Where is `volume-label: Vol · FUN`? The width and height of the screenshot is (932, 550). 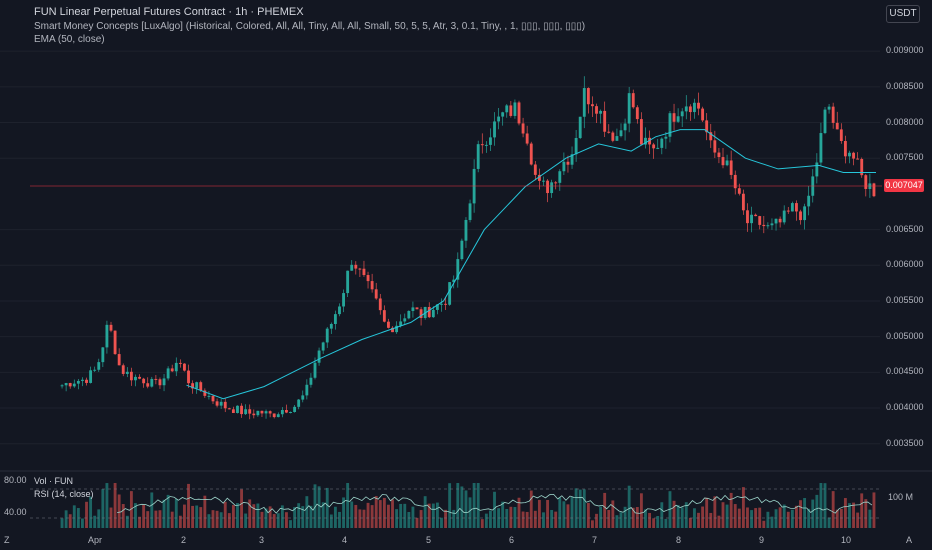 volume-label: Vol · FUN is located at coordinates (54, 481).